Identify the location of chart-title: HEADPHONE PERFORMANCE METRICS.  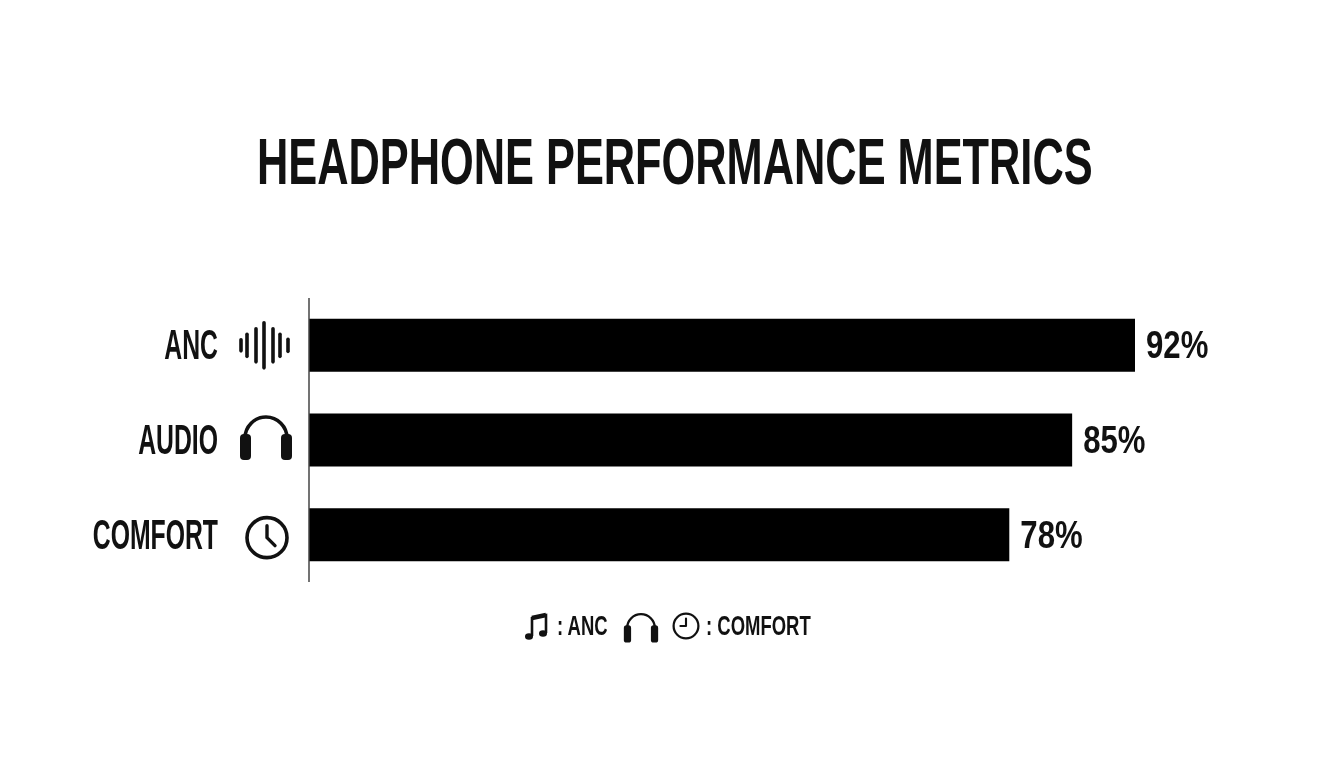
(675, 162).